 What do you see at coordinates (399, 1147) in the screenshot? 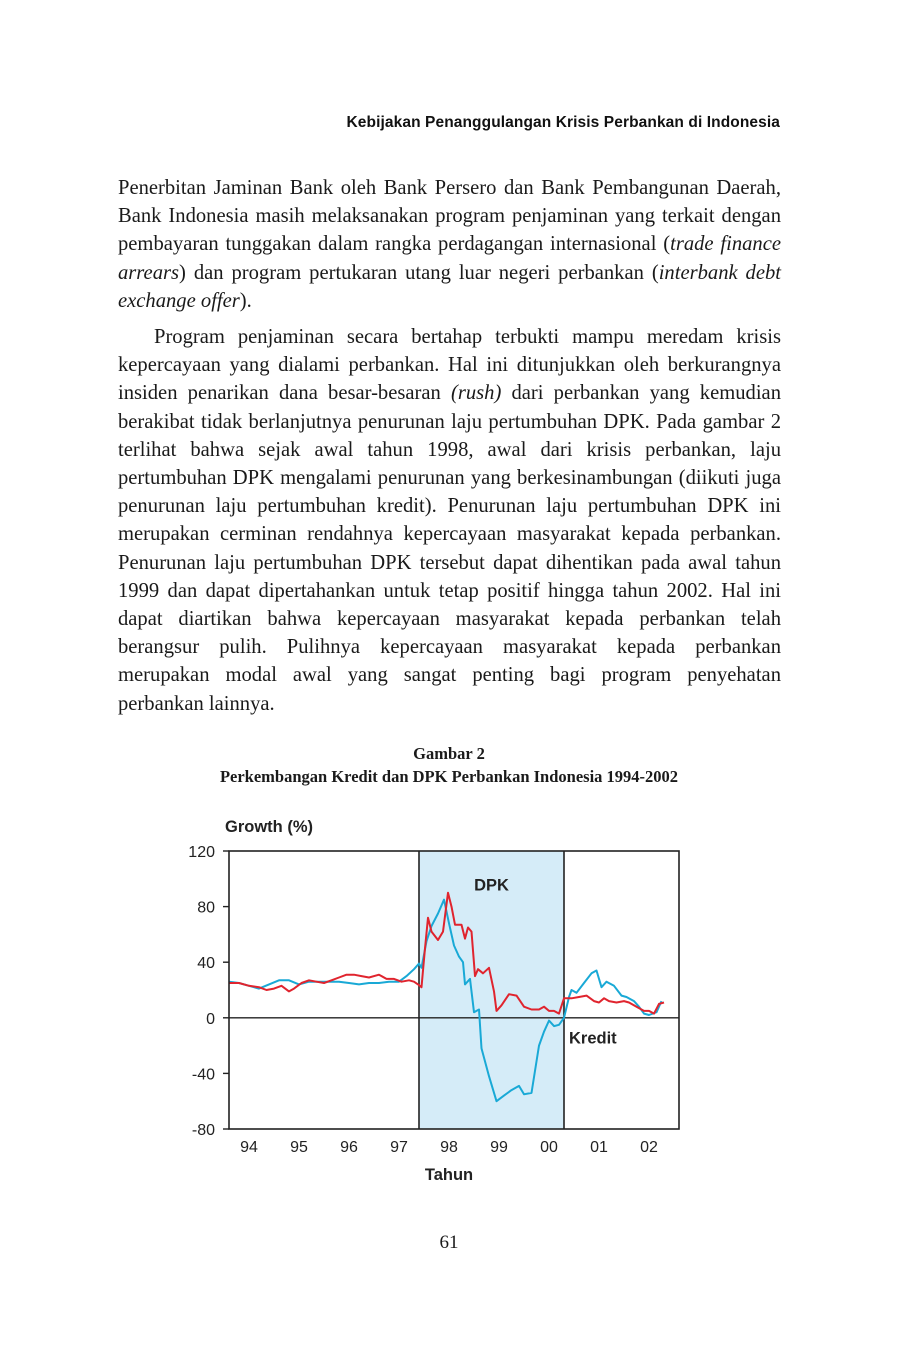
I see `x-tick-label: 97` at bounding box center [399, 1147].